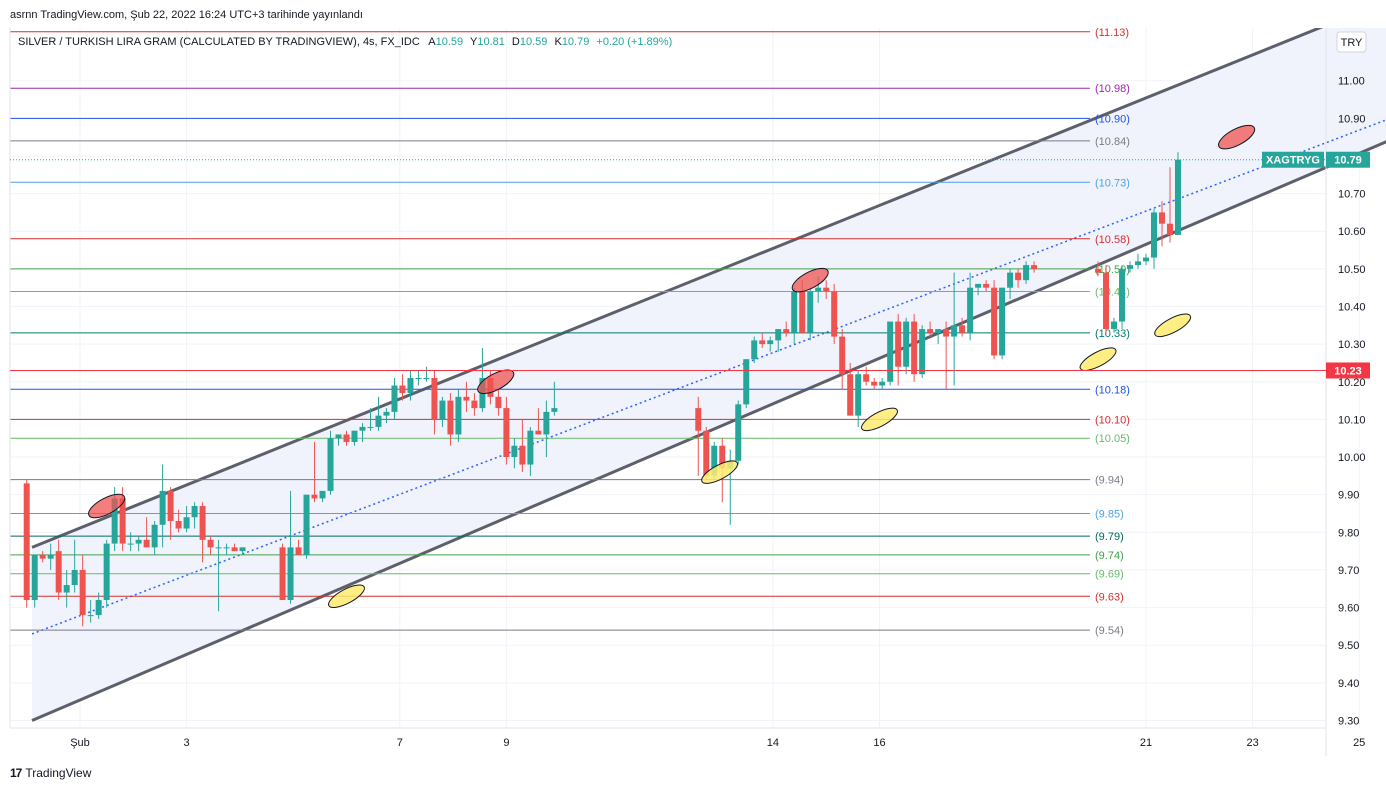  I want to click on resistance-marker, so click(107, 506).